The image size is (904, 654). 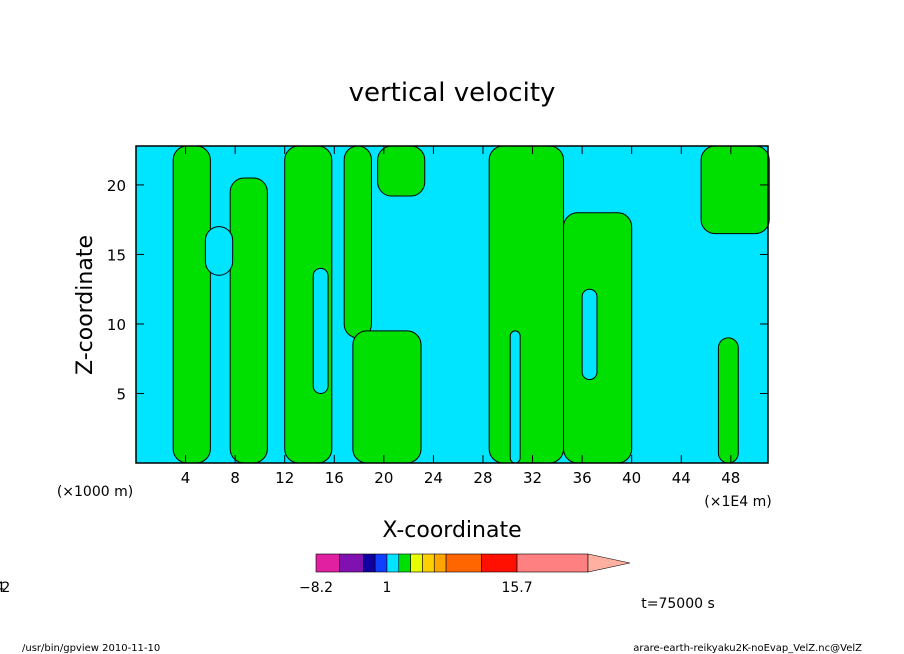 I want to click on colorbar-label: 1, so click(x=386, y=588).